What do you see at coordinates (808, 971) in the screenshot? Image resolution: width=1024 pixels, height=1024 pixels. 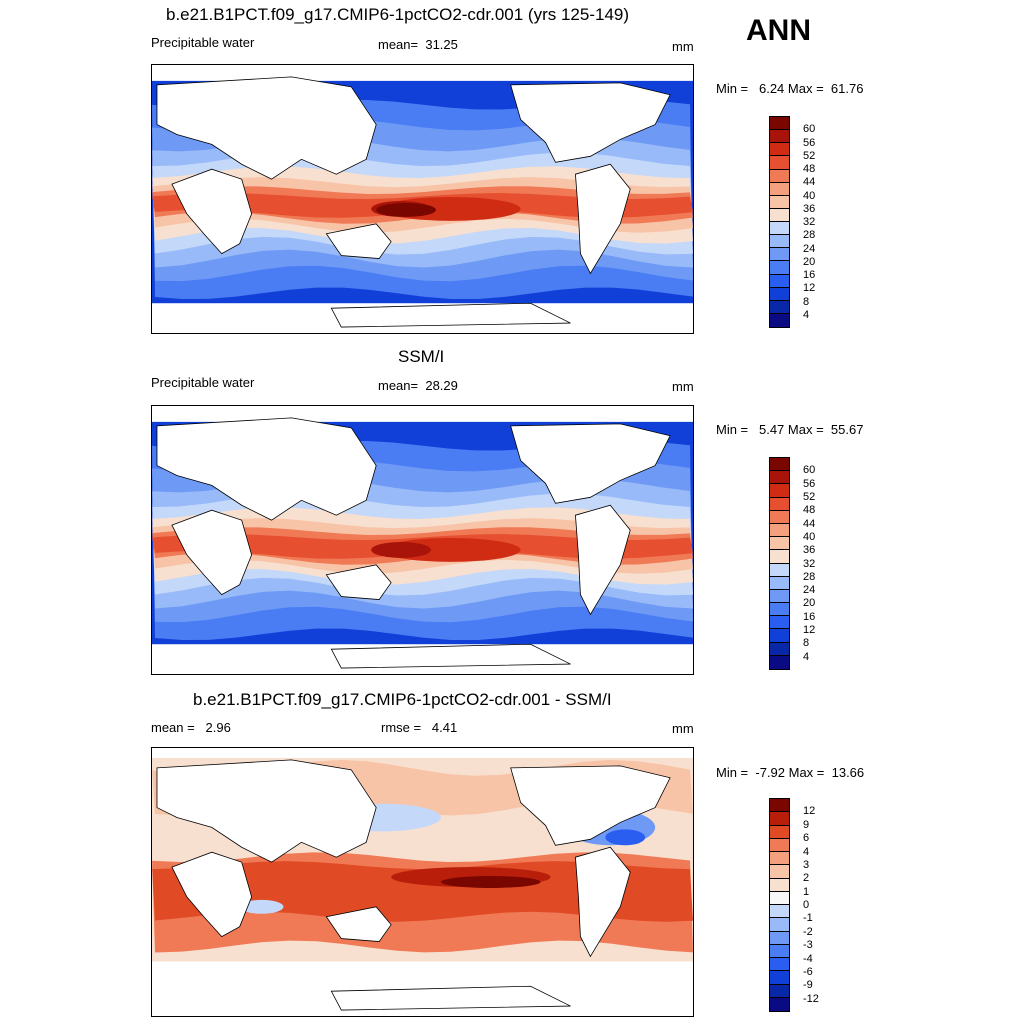 I see `colorbar-tick-label: -6` at bounding box center [808, 971].